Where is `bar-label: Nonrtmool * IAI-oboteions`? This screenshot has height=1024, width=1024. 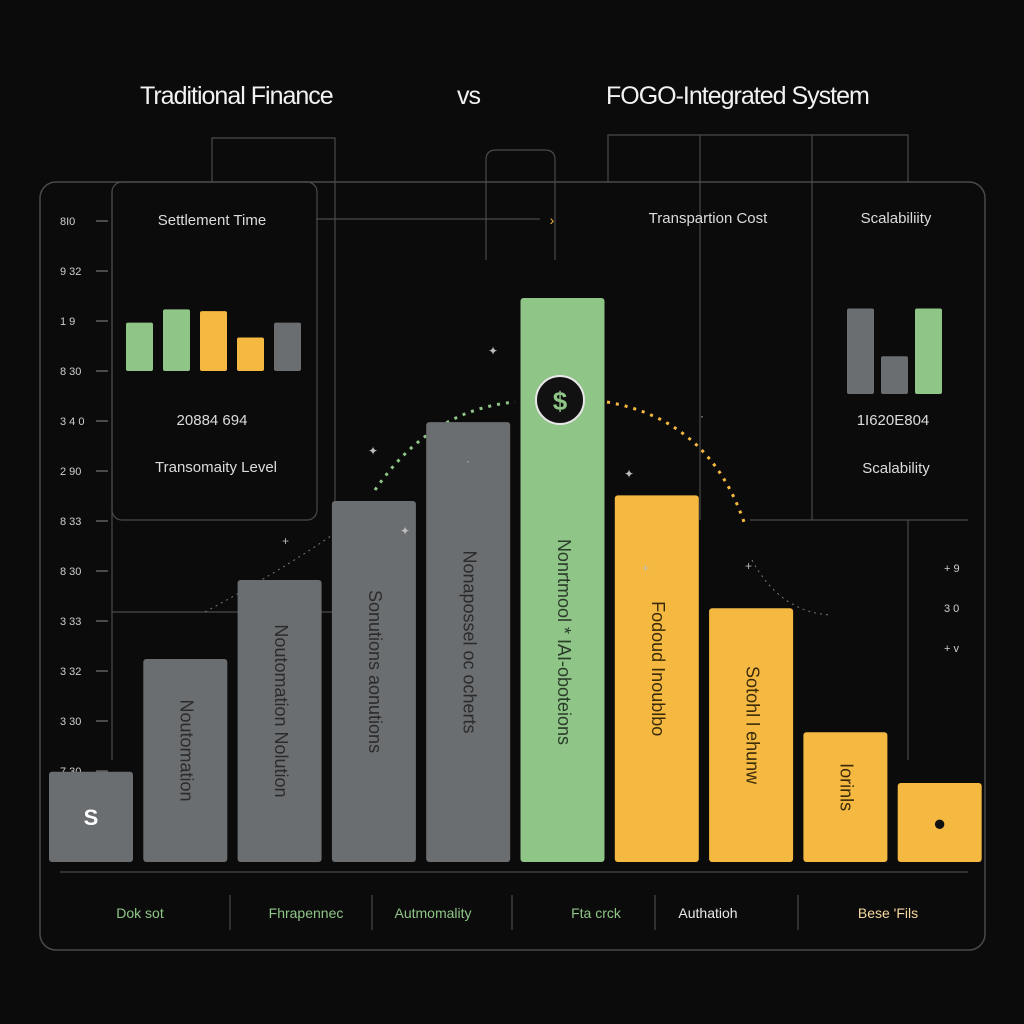 bar-label: Nonrtmool * IAI-oboteions is located at coordinates (564, 642).